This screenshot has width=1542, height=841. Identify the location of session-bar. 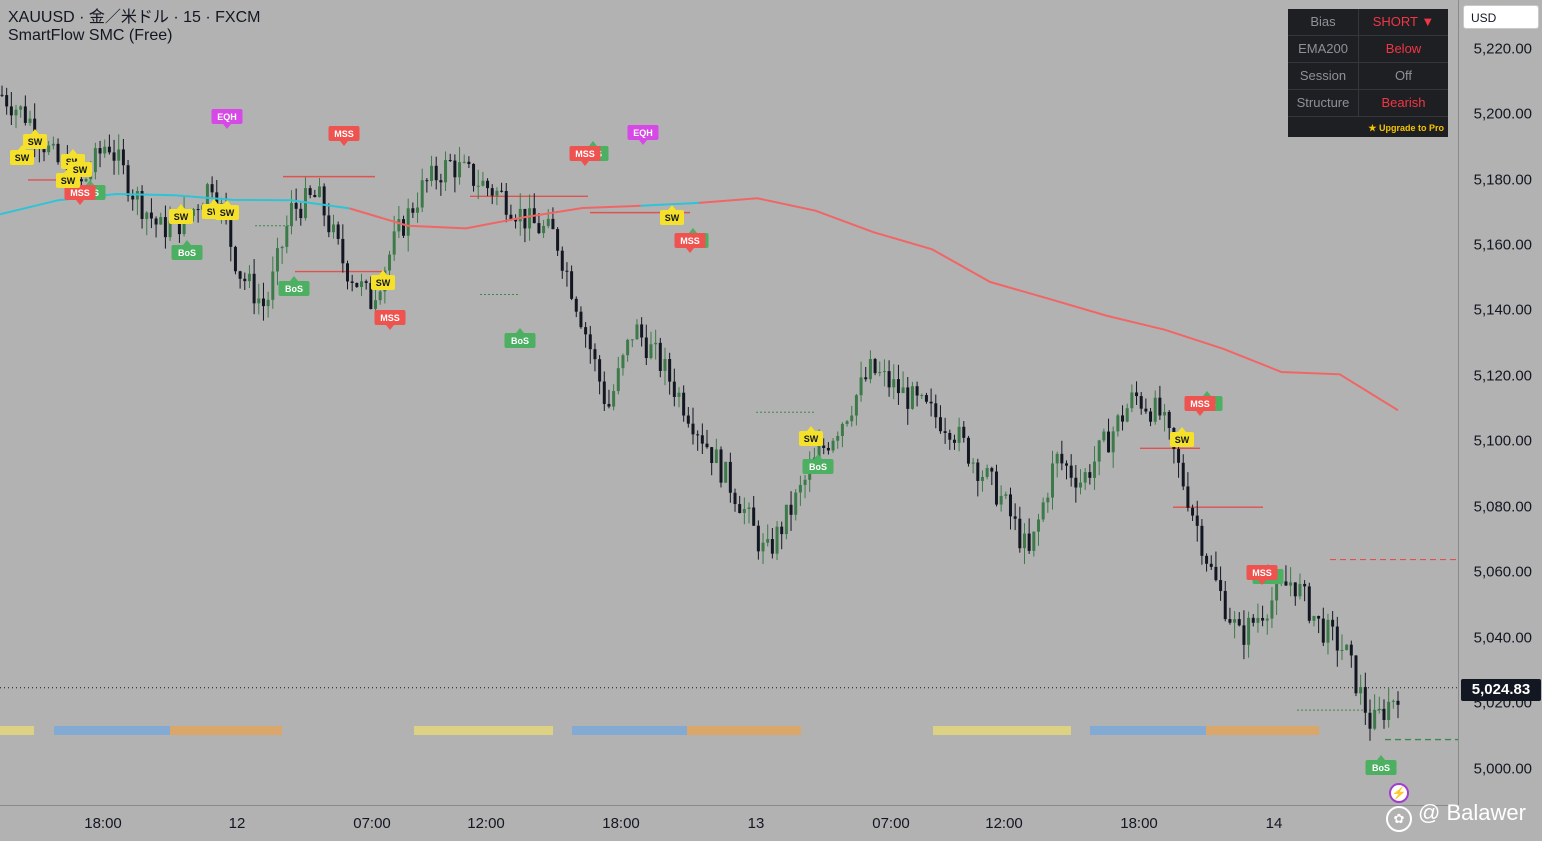
(17, 730).